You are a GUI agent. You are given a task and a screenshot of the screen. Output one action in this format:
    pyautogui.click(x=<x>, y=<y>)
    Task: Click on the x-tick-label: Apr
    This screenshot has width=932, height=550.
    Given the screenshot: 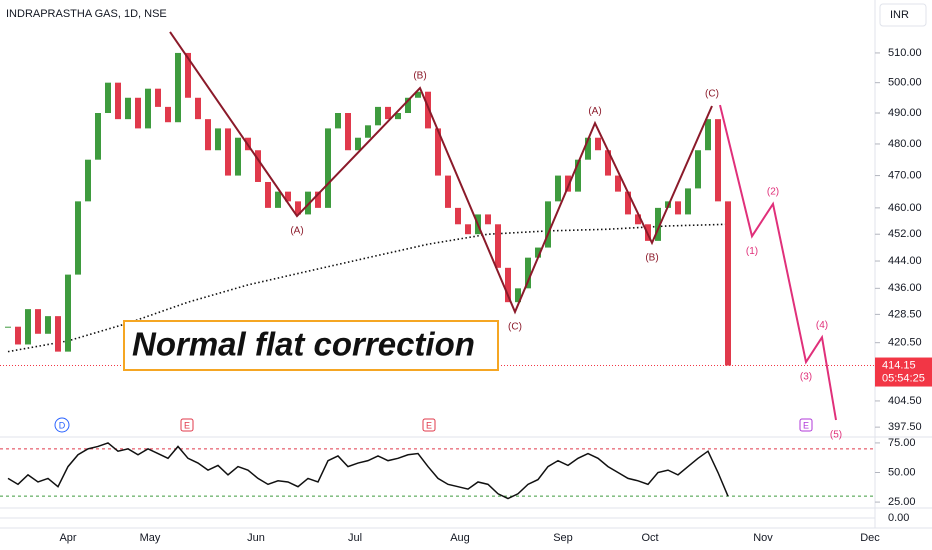 What is the action you would take?
    pyautogui.click(x=67, y=538)
    